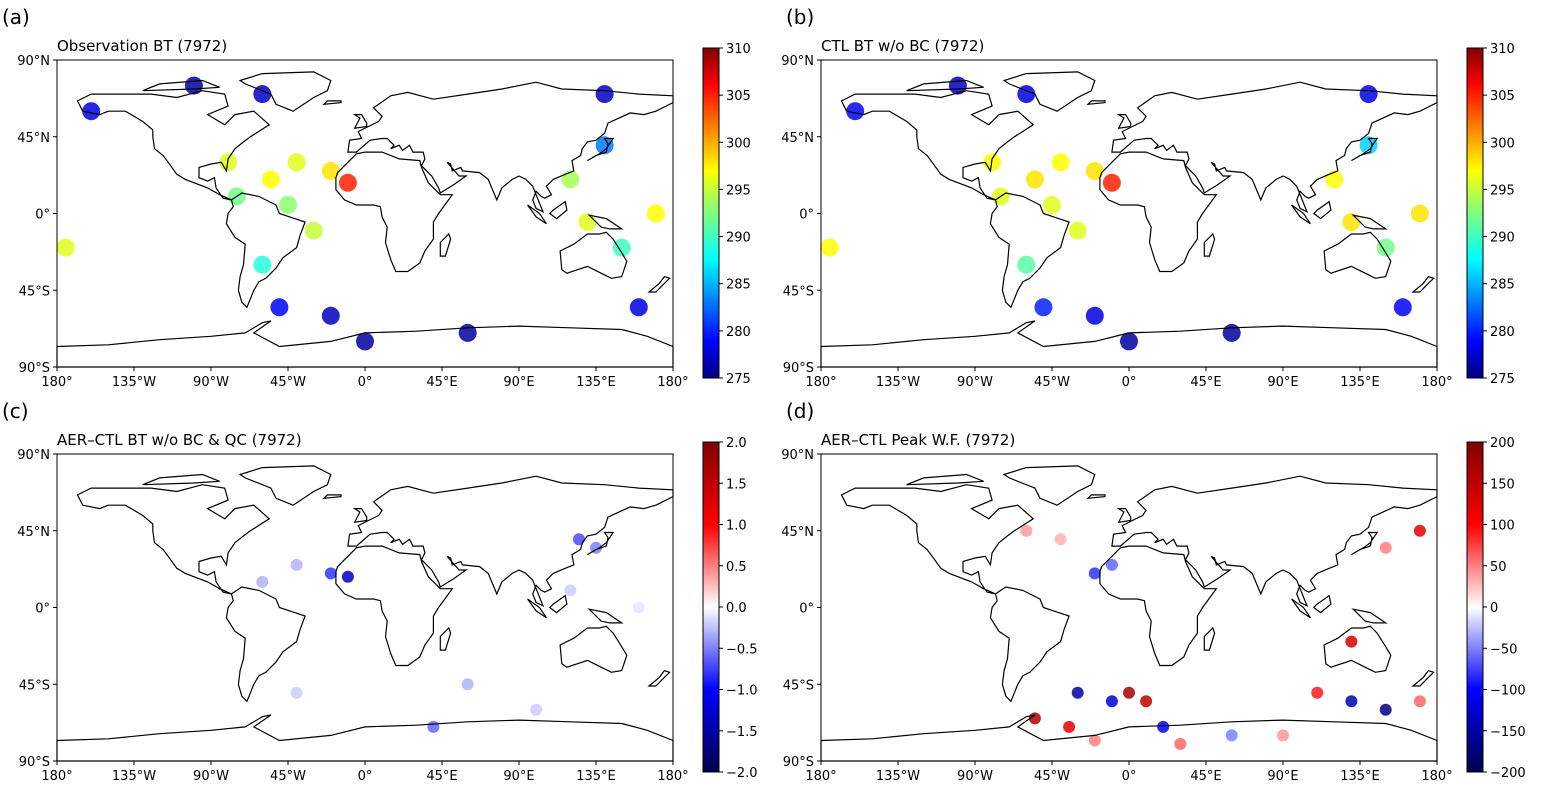 This screenshot has width=1542, height=792. Describe the element at coordinates (898, 776) in the screenshot. I see `x-tick-label: 135°W` at that location.